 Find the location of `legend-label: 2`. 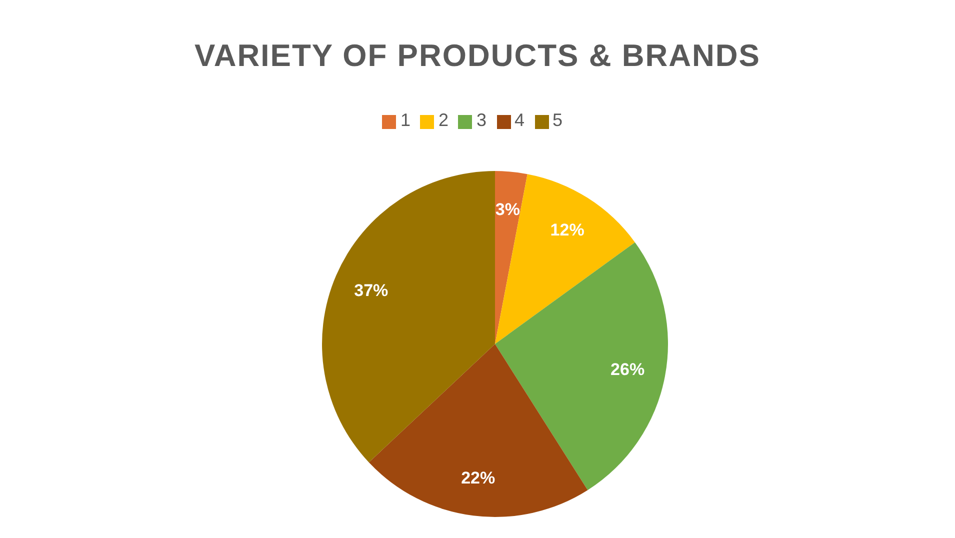

legend-label: 2 is located at coordinates (443, 120).